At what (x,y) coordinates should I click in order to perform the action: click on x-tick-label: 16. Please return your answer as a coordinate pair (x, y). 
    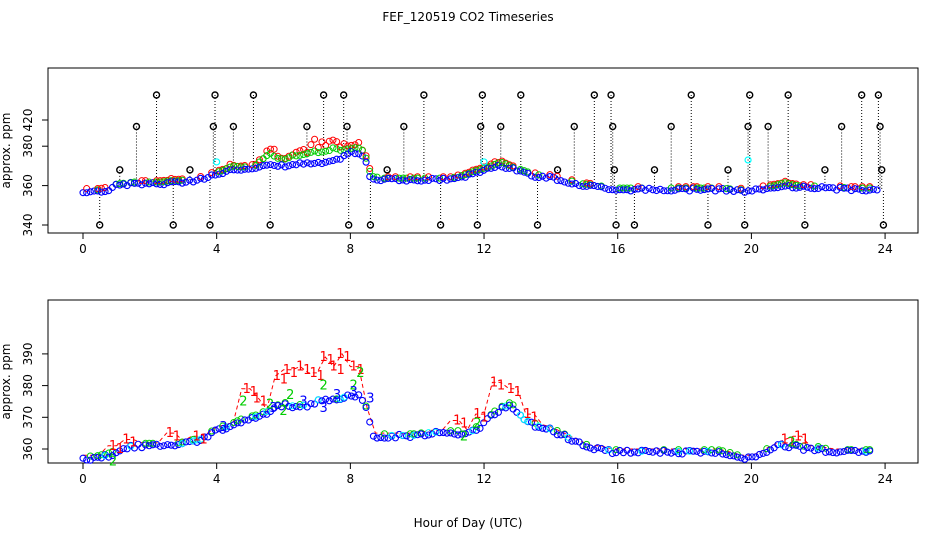
    Looking at the image, I should click on (617, 249).